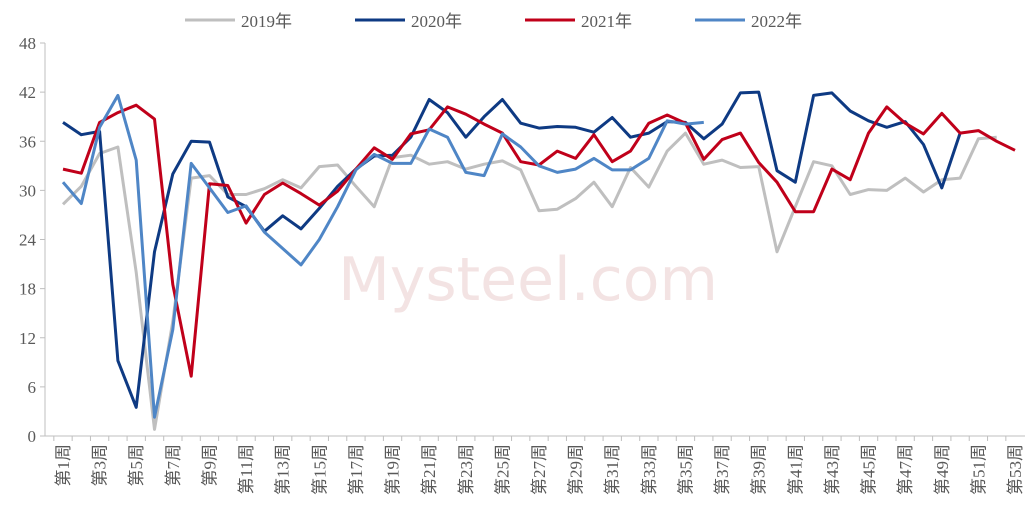 The height and width of the screenshot is (520, 1026). Describe the element at coordinates (27, 289) in the screenshot. I see `y-tick-label: 18` at that location.